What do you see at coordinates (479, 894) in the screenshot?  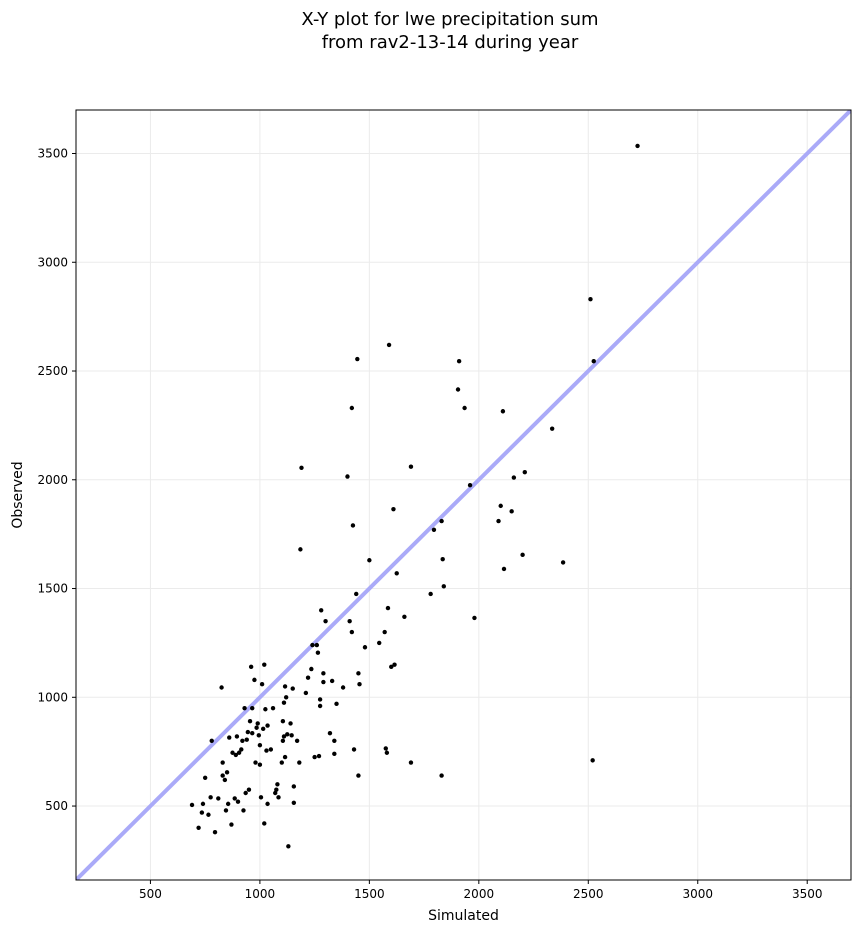 I see `x-tick-label: 2000` at bounding box center [479, 894].